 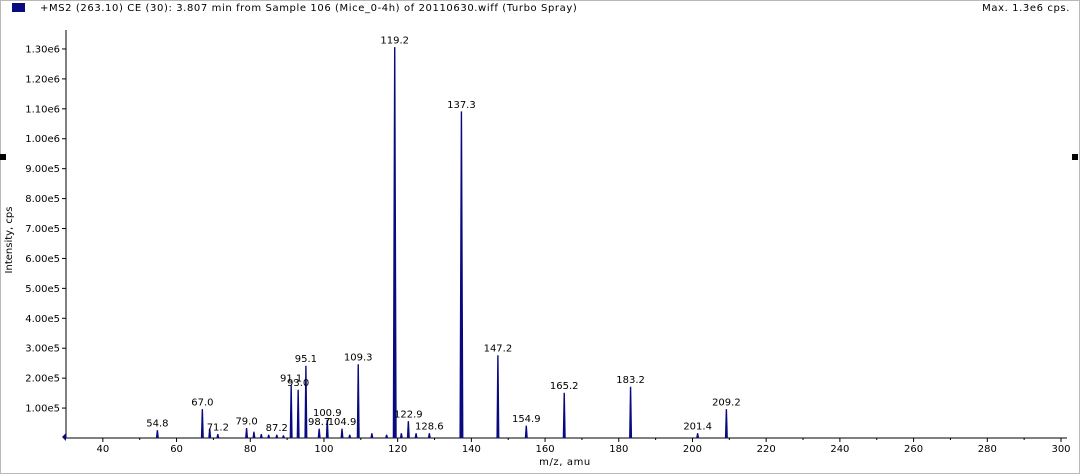 I want to click on peak-label: 183.2, so click(x=630, y=380).